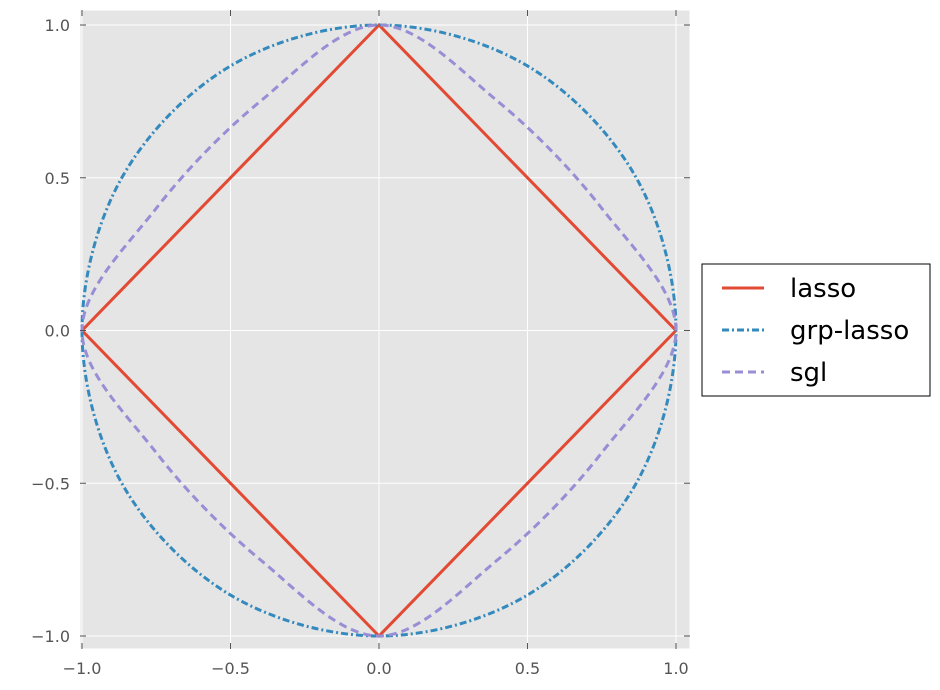 This screenshot has height=690, width=940. I want to click on y-tick-label: −1.0, so click(50, 636).